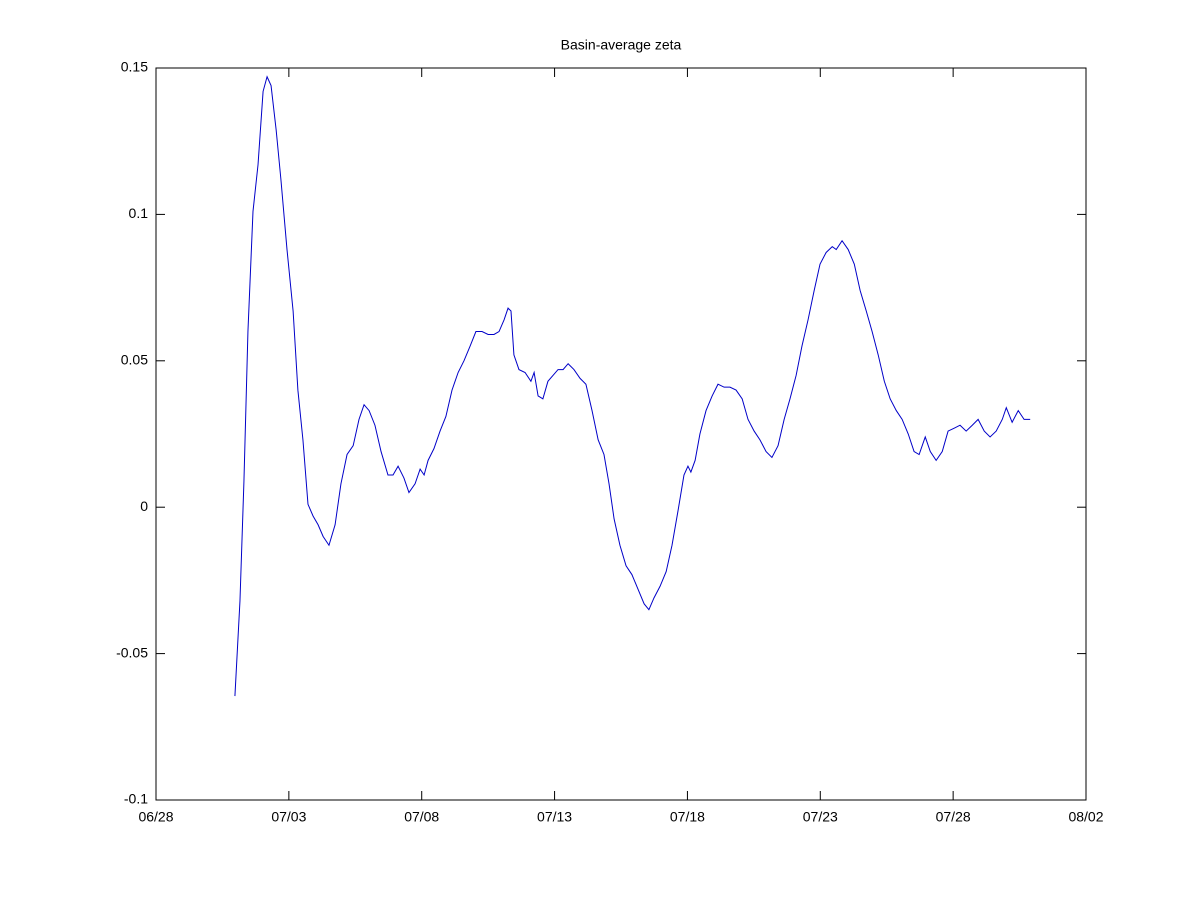  What do you see at coordinates (687, 817) in the screenshot?
I see `x-tick-label: 07/18` at bounding box center [687, 817].